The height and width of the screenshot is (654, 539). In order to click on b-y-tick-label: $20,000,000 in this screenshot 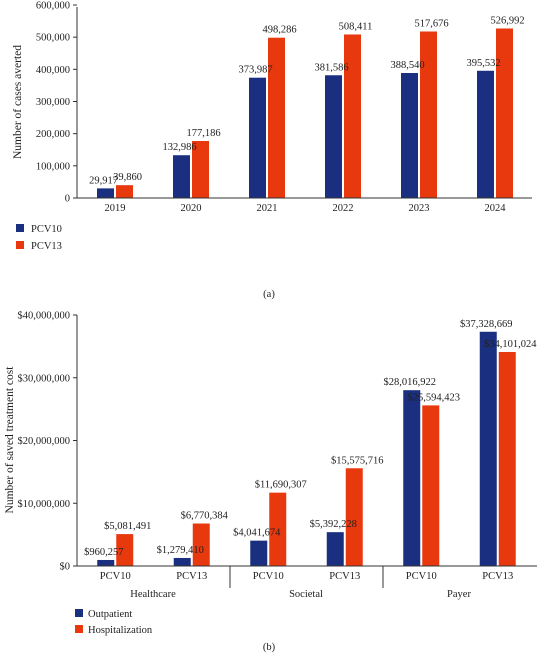, I will do `click(44, 441)`.